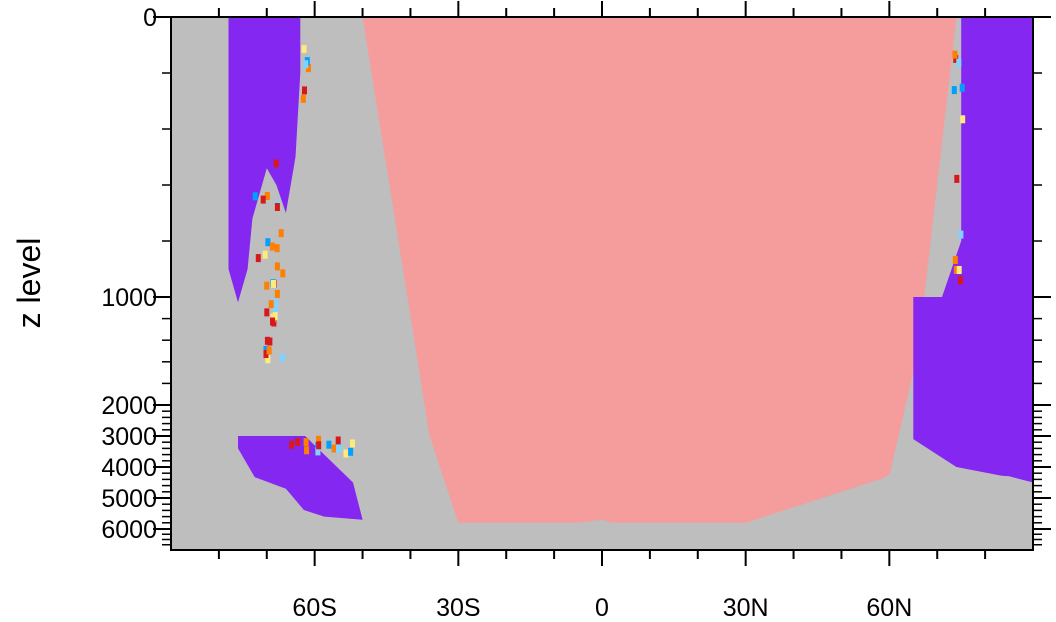 The width and height of the screenshot is (1056, 622). Describe the element at coordinates (602, 608) in the screenshot. I see `x-tick-label: 0` at that location.